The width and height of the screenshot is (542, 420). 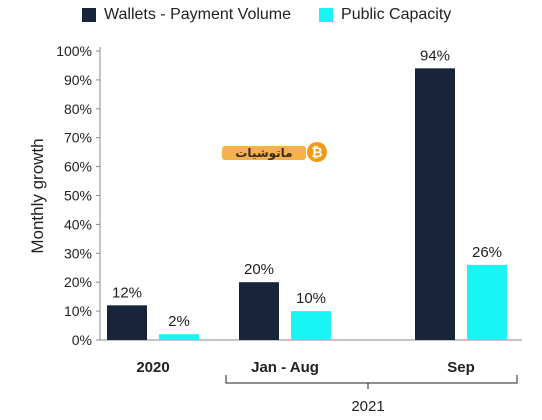 I want to click on legend-item-wallets: Wallets - Payment Volume, so click(x=186, y=15).